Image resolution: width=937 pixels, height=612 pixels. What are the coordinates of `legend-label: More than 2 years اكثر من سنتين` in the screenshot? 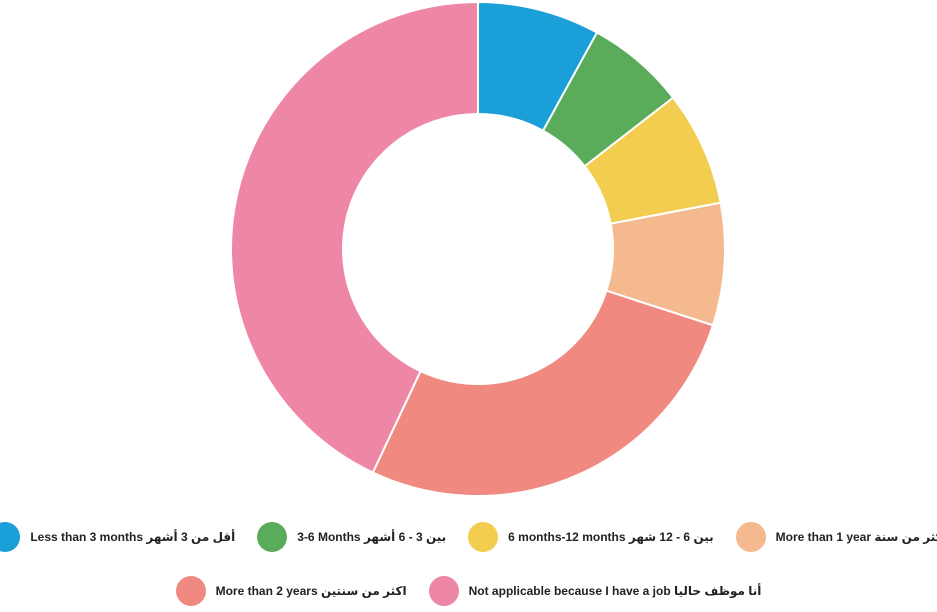 It's located at (311, 591).